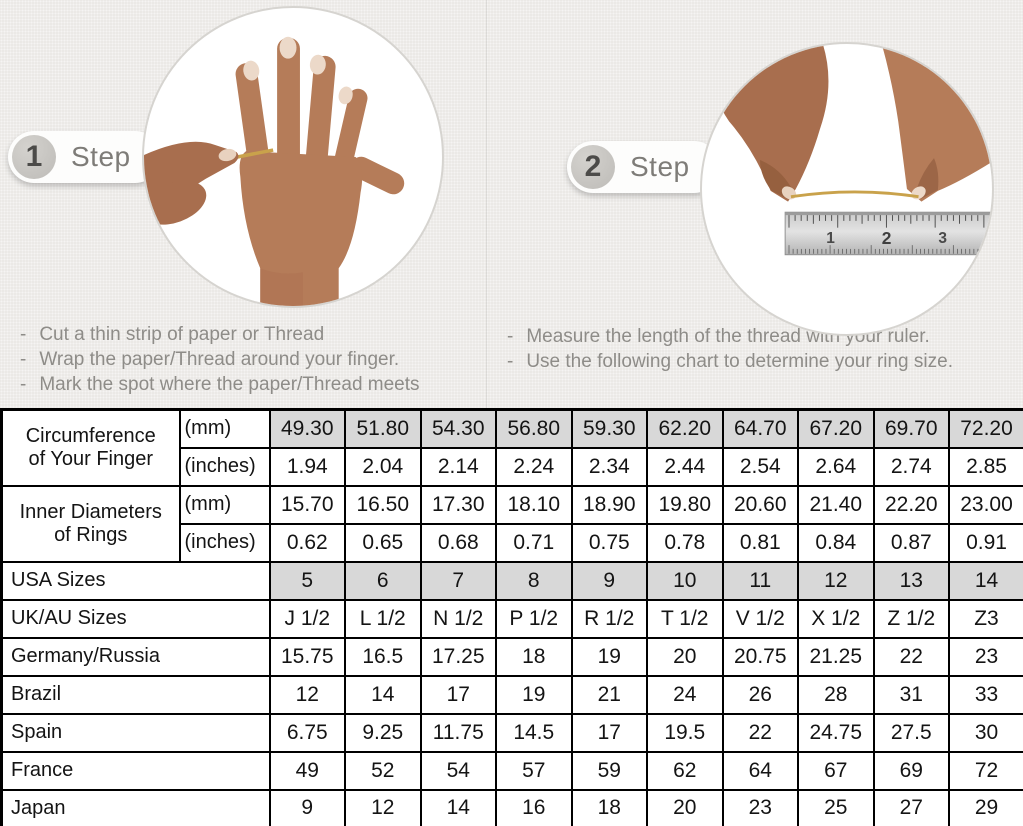 The height and width of the screenshot is (826, 1023). I want to click on size-value-cell: 28, so click(836, 694).